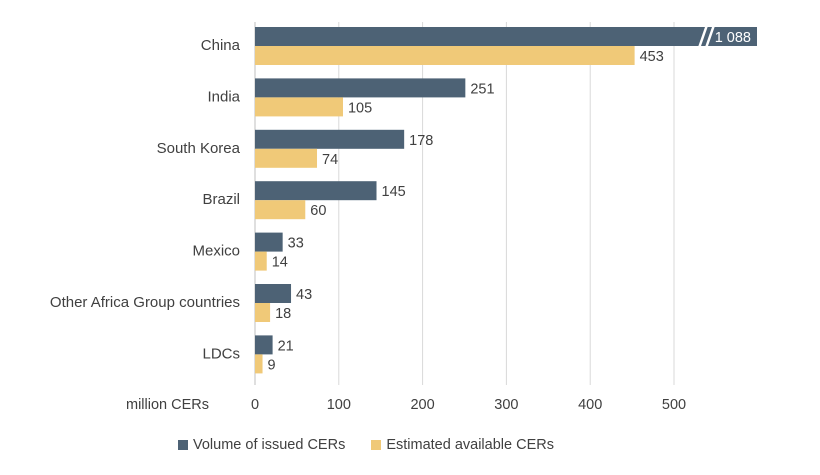 This screenshot has height=475, width=820. Describe the element at coordinates (304, 295) in the screenshot. I see `value-label-volume-of-issued-cers-other-africa-group-countries: 43` at that location.